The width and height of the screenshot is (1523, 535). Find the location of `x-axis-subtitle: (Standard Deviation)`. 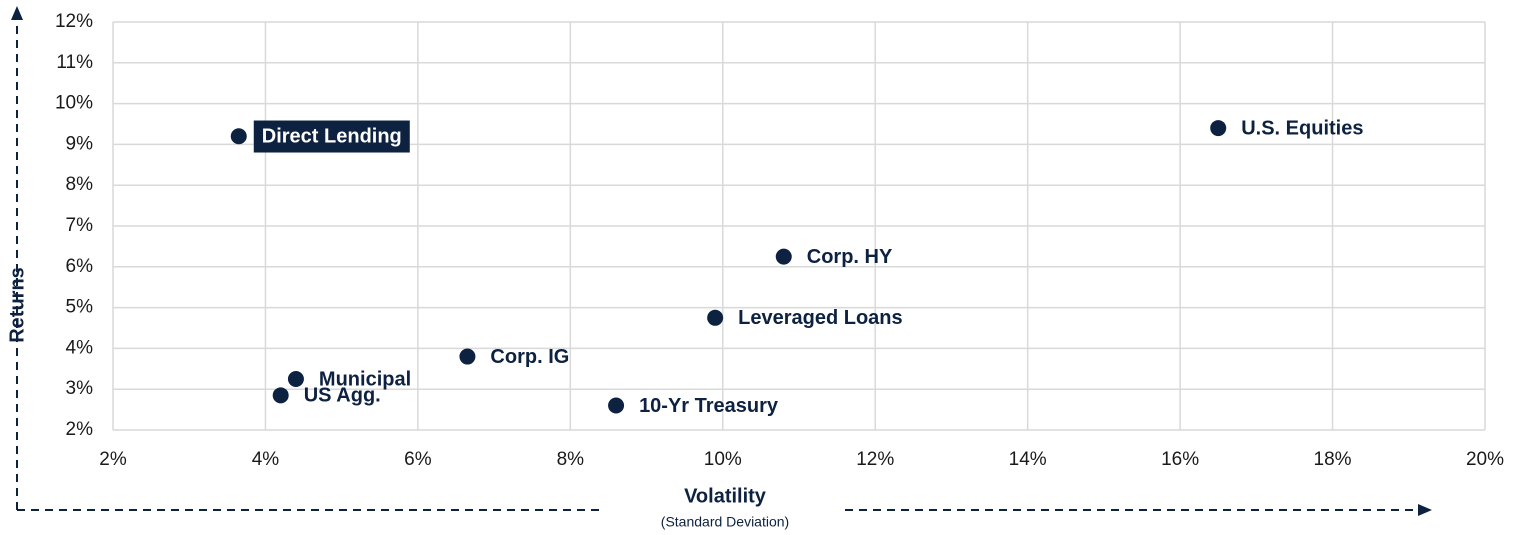

x-axis-subtitle: (Standard Deviation) is located at coordinates (725, 522).